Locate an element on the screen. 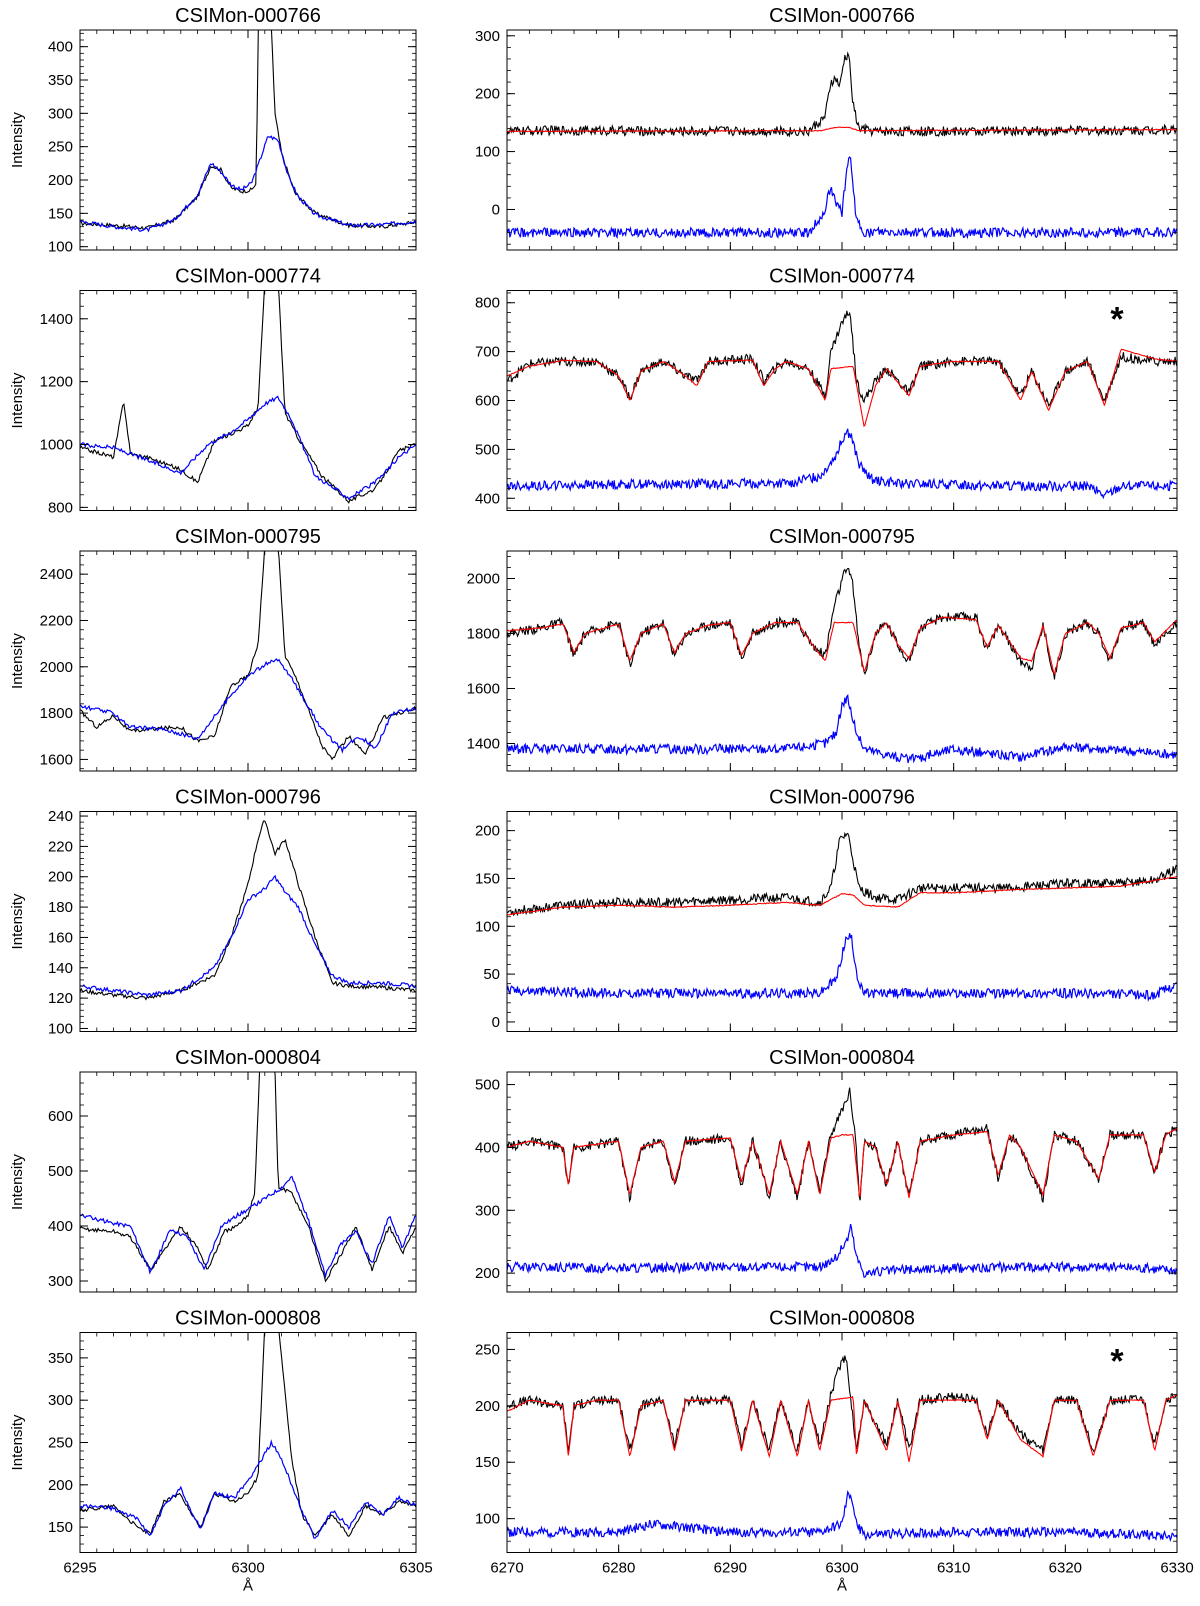 The height and width of the screenshot is (1606, 1200). y-tick-label: 1000 is located at coordinates (56, 445).